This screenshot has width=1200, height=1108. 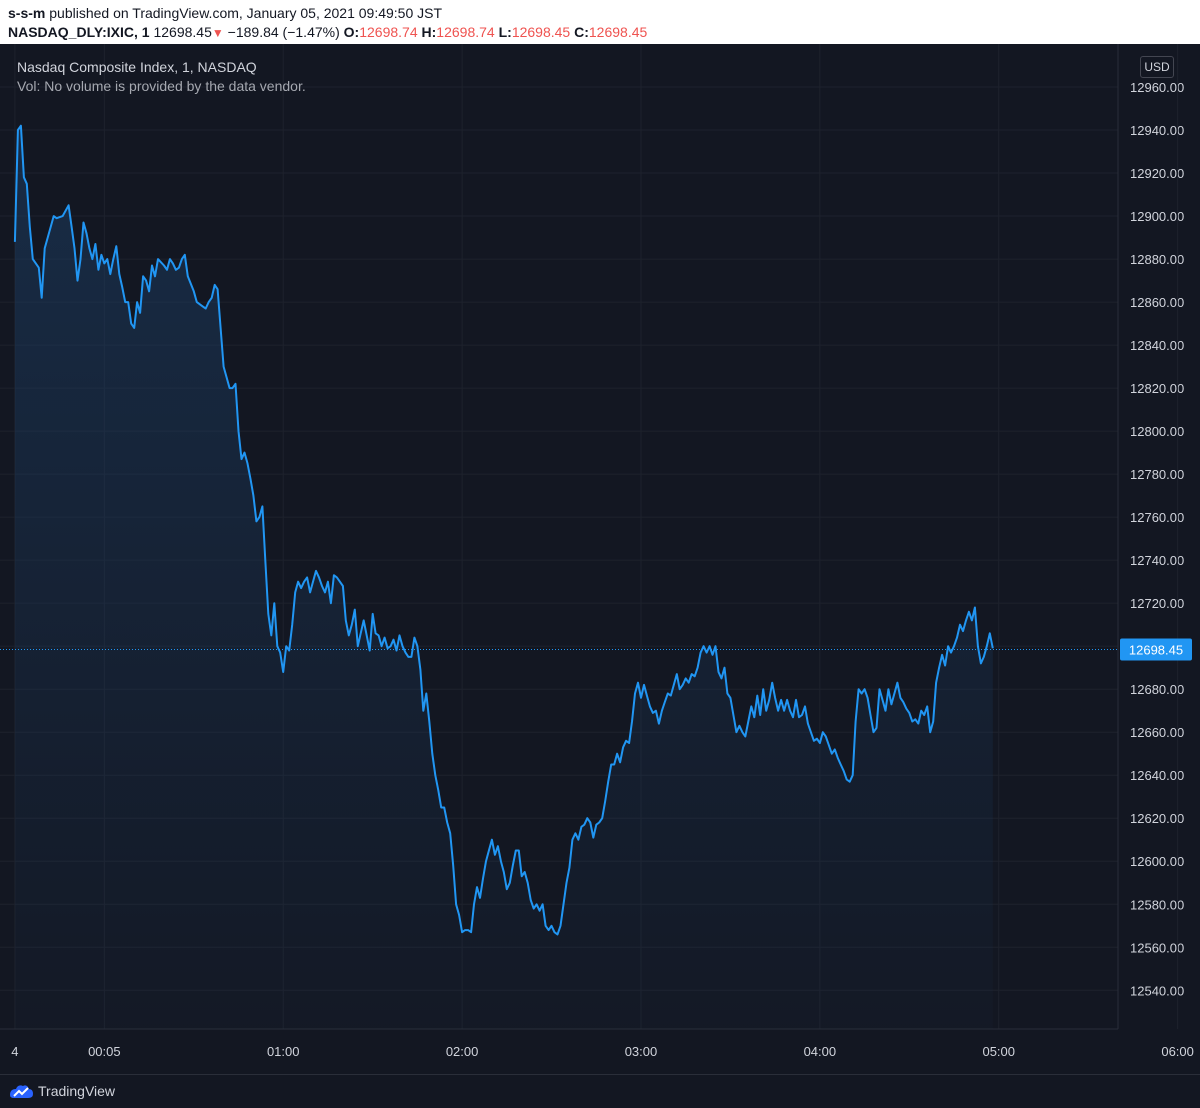 I want to click on y-tick-label: 12840.00, so click(x=1157, y=345).